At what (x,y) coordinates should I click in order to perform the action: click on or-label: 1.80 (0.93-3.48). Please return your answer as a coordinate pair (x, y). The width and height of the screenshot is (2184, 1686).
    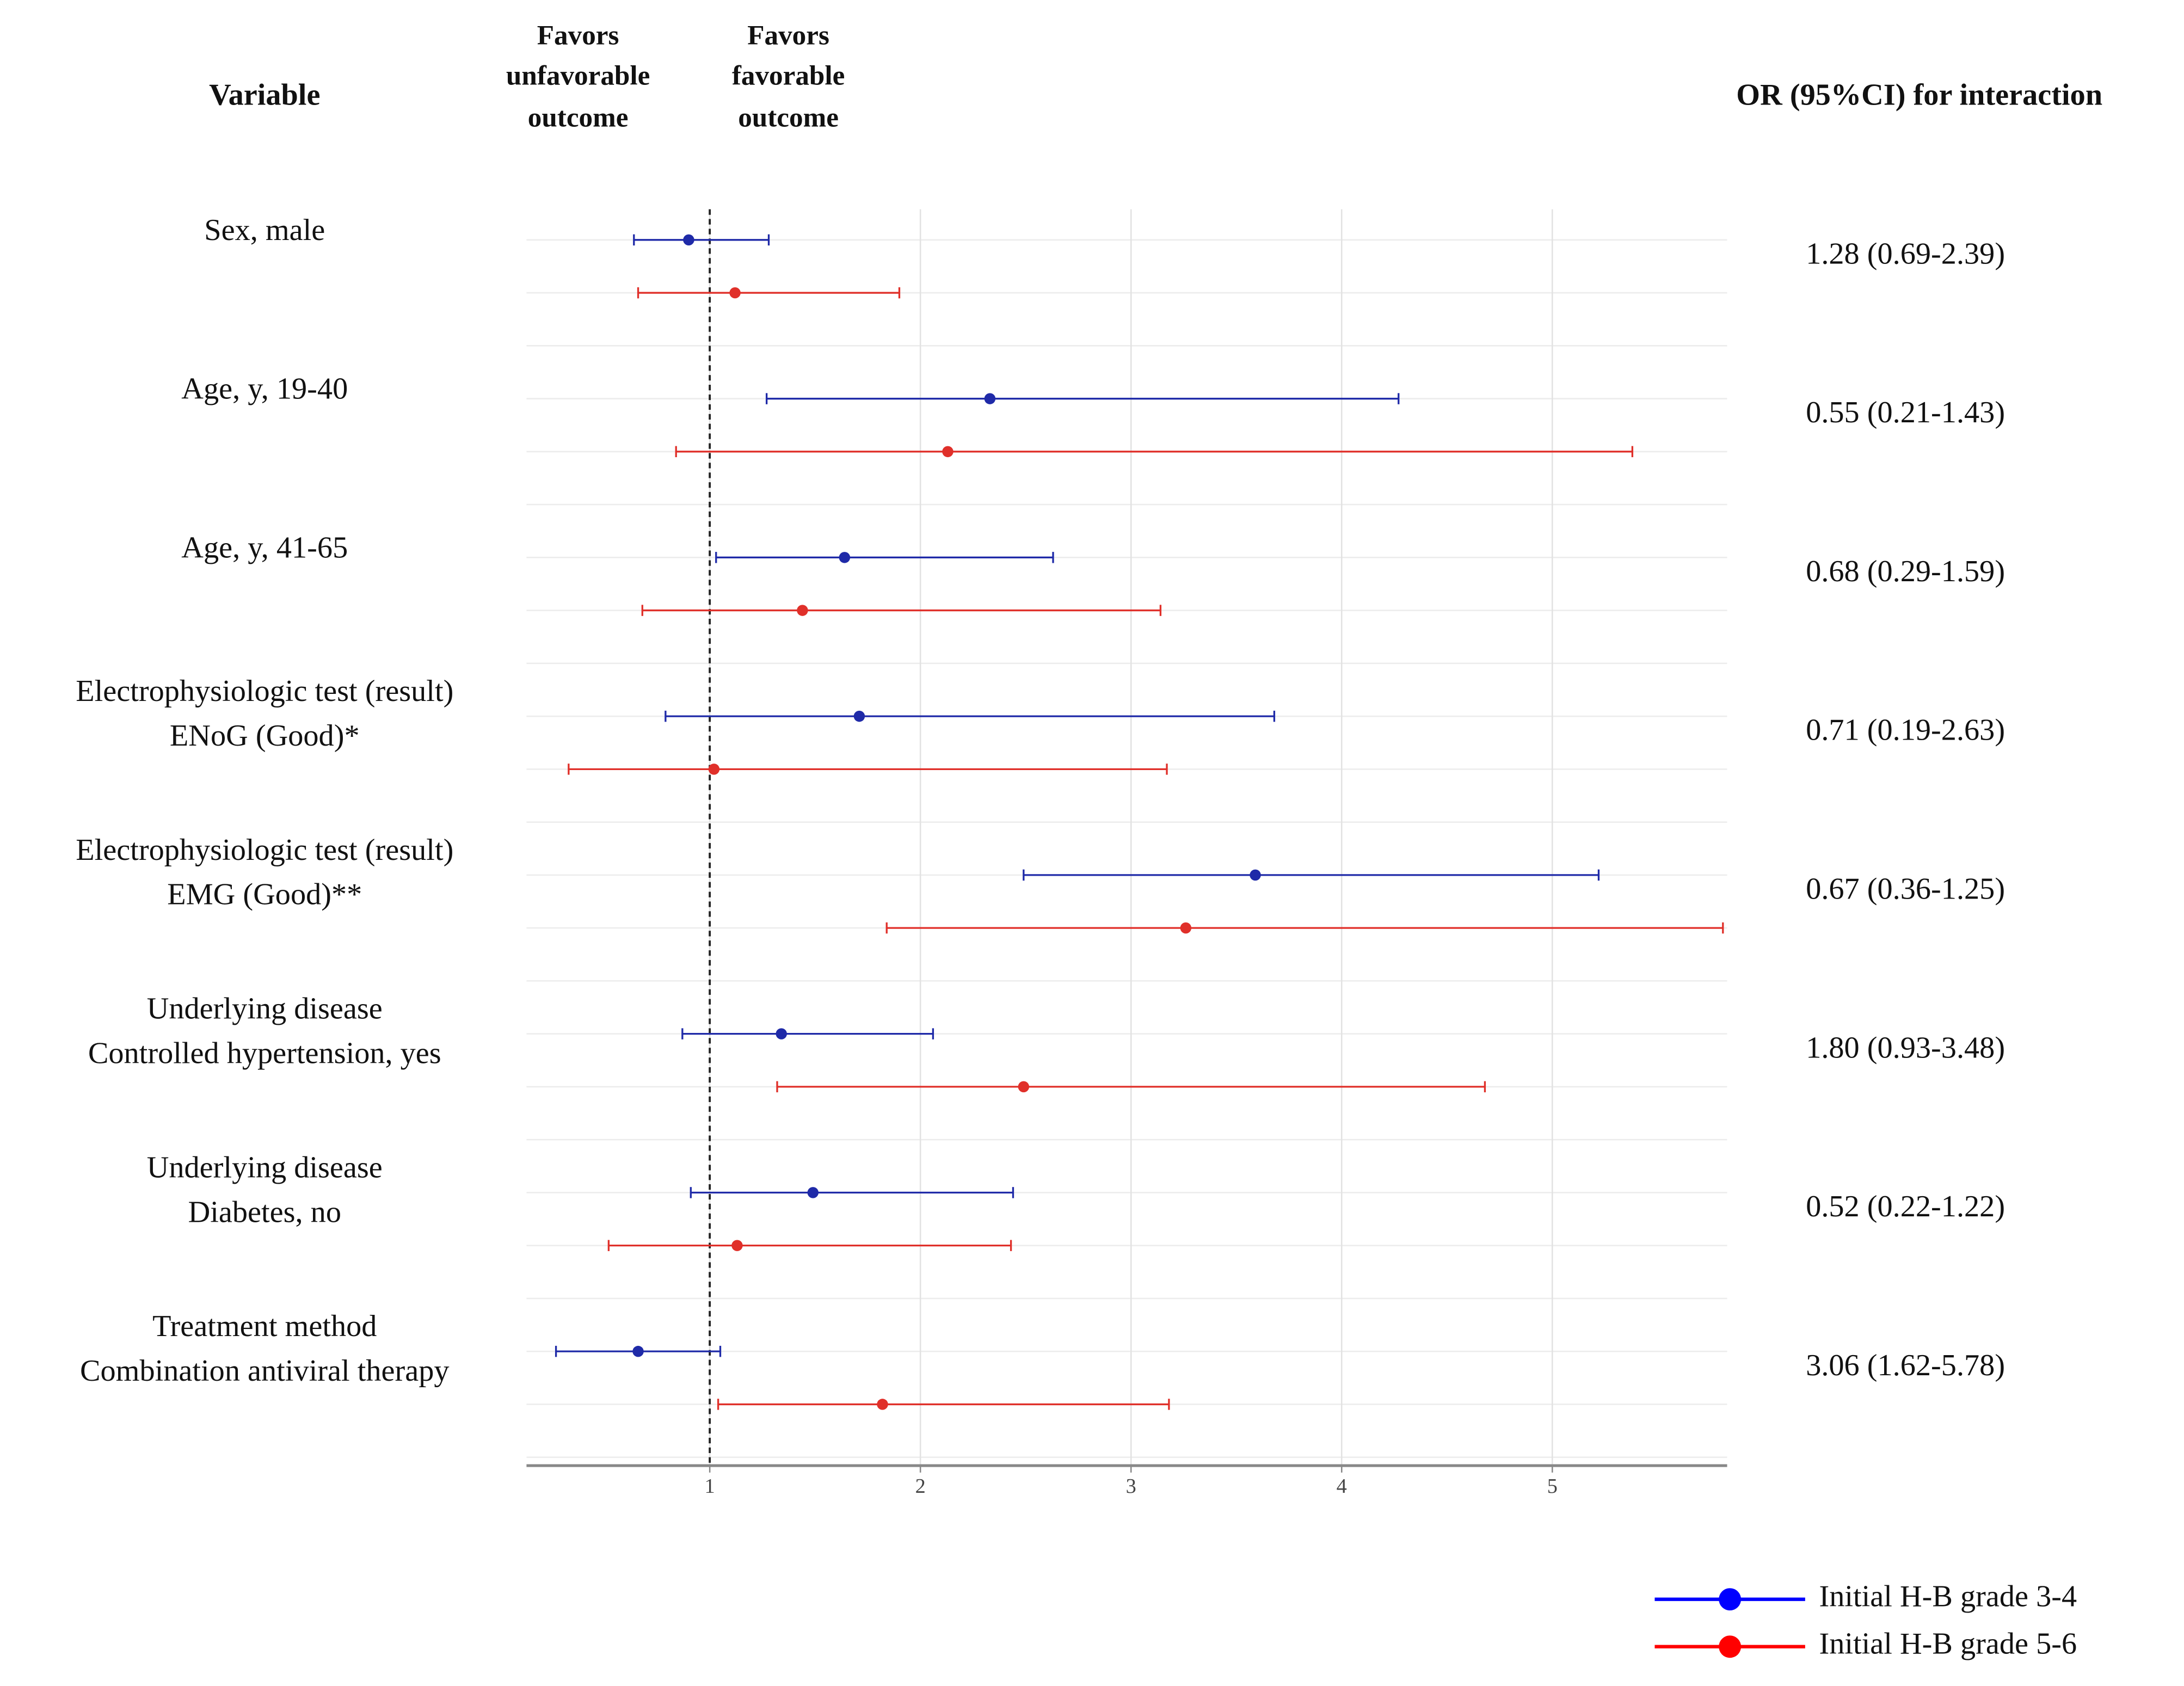
    Looking at the image, I should click on (1905, 1047).